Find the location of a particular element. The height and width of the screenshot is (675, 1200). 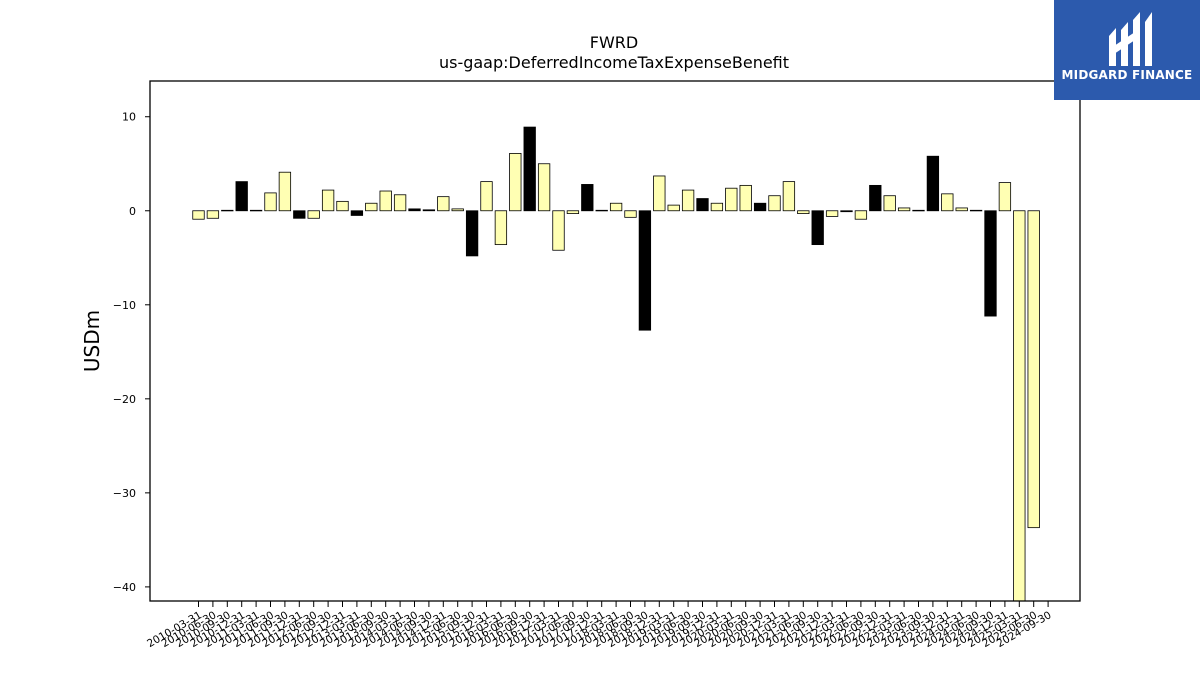

logo-mark-icon is located at coordinates (1130, 39).